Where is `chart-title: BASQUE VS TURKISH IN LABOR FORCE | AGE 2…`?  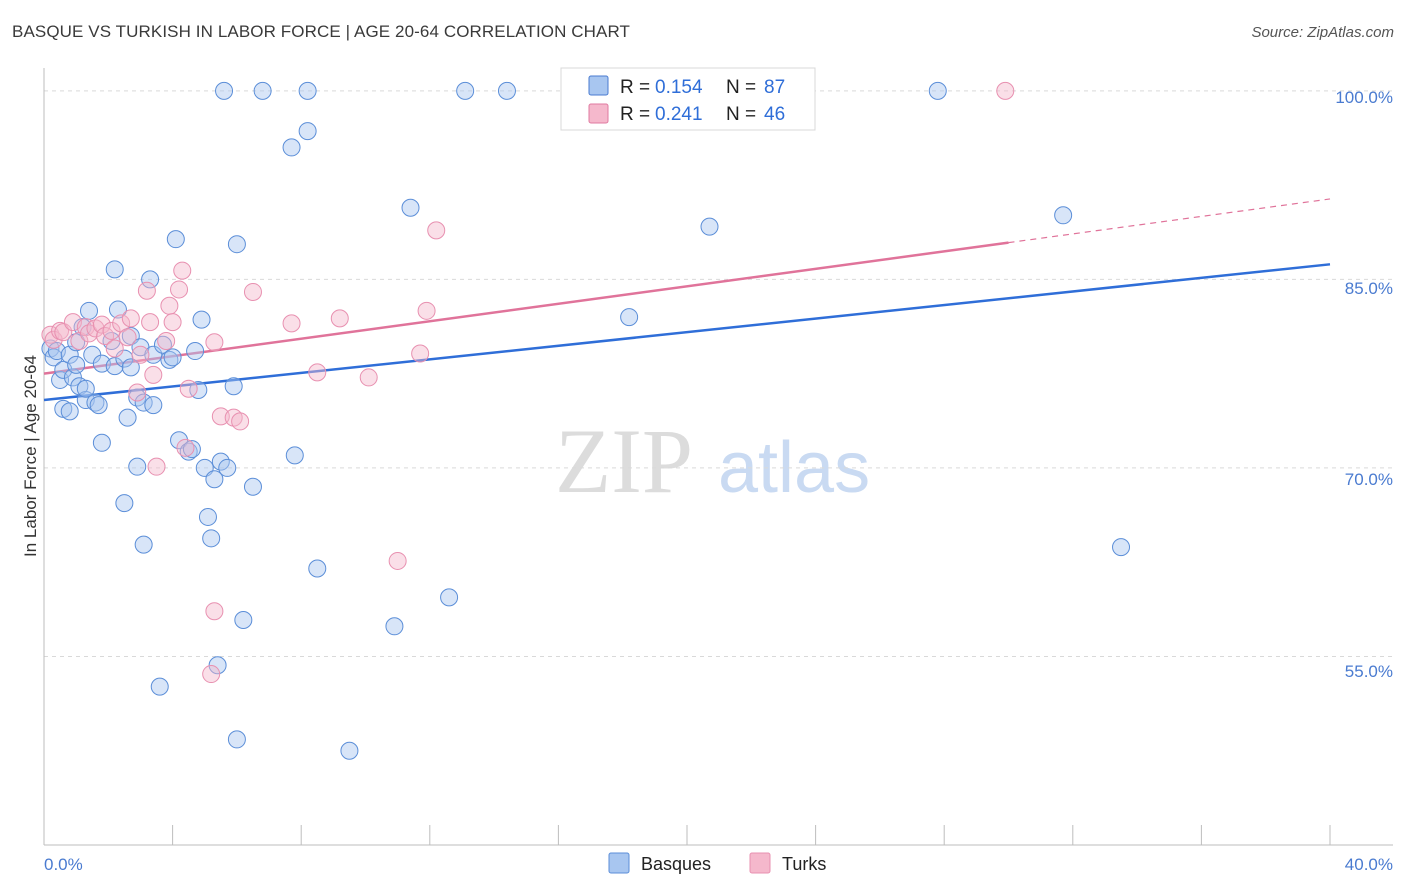
chart-title: BASQUE VS TURKISH IN LABOR FORCE | AGE 2… is located at coordinates (321, 31).